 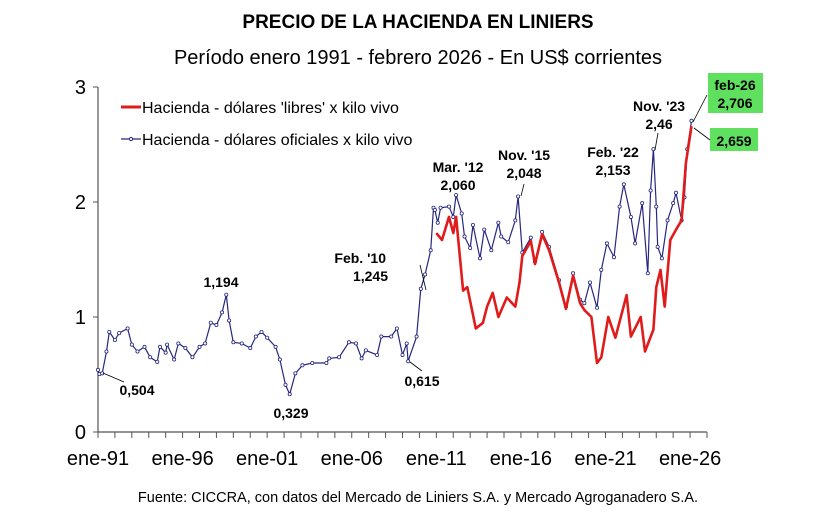 What do you see at coordinates (690, 459) in the screenshot?
I see `x-tick-label: ene-26` at bounding box center [690, 459].